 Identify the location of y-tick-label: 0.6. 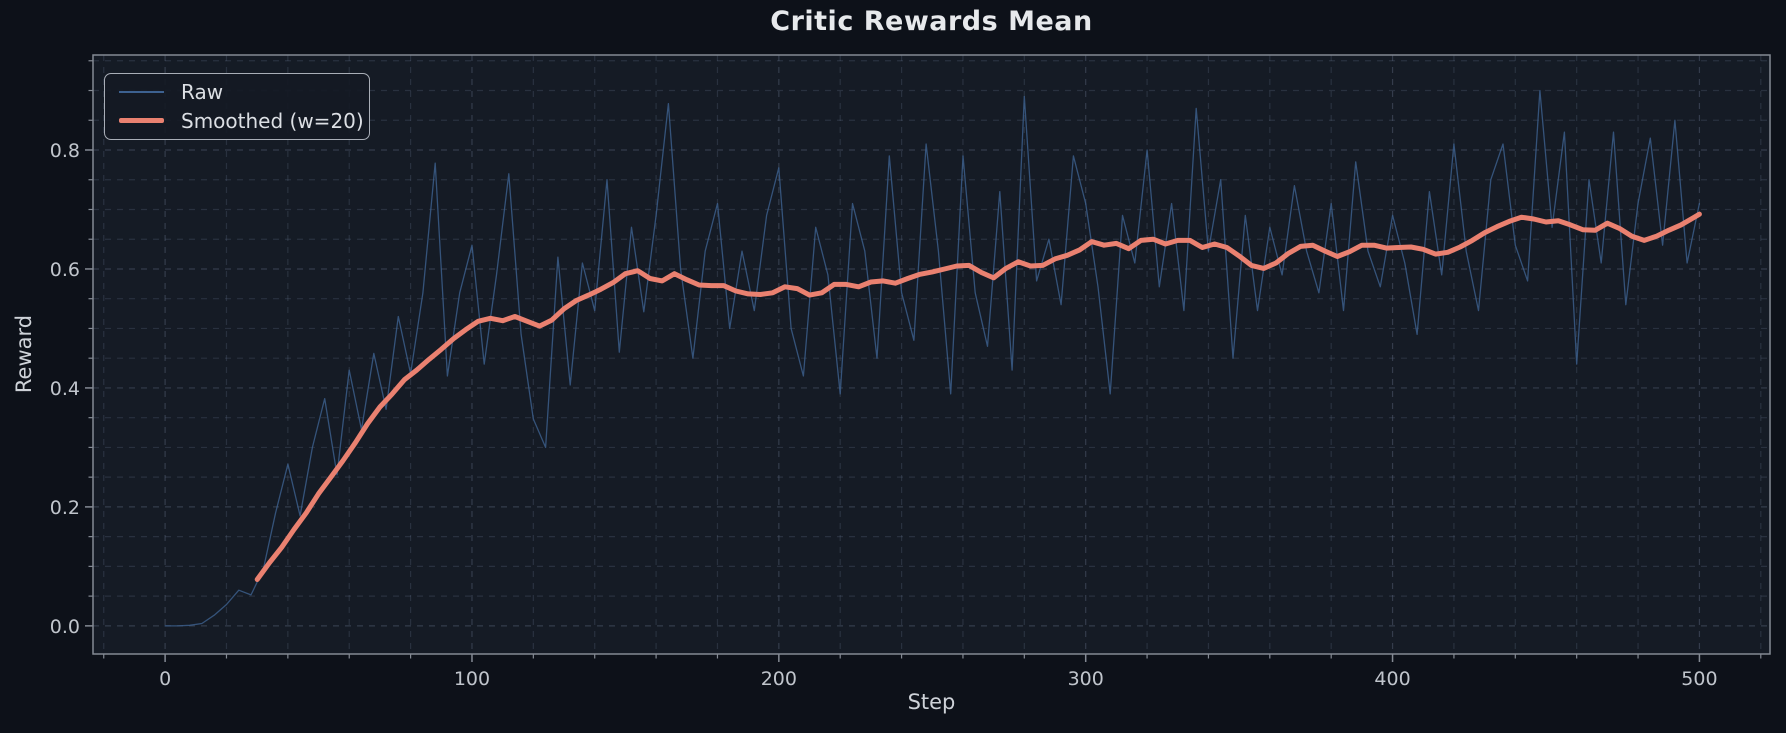
(65, 270).